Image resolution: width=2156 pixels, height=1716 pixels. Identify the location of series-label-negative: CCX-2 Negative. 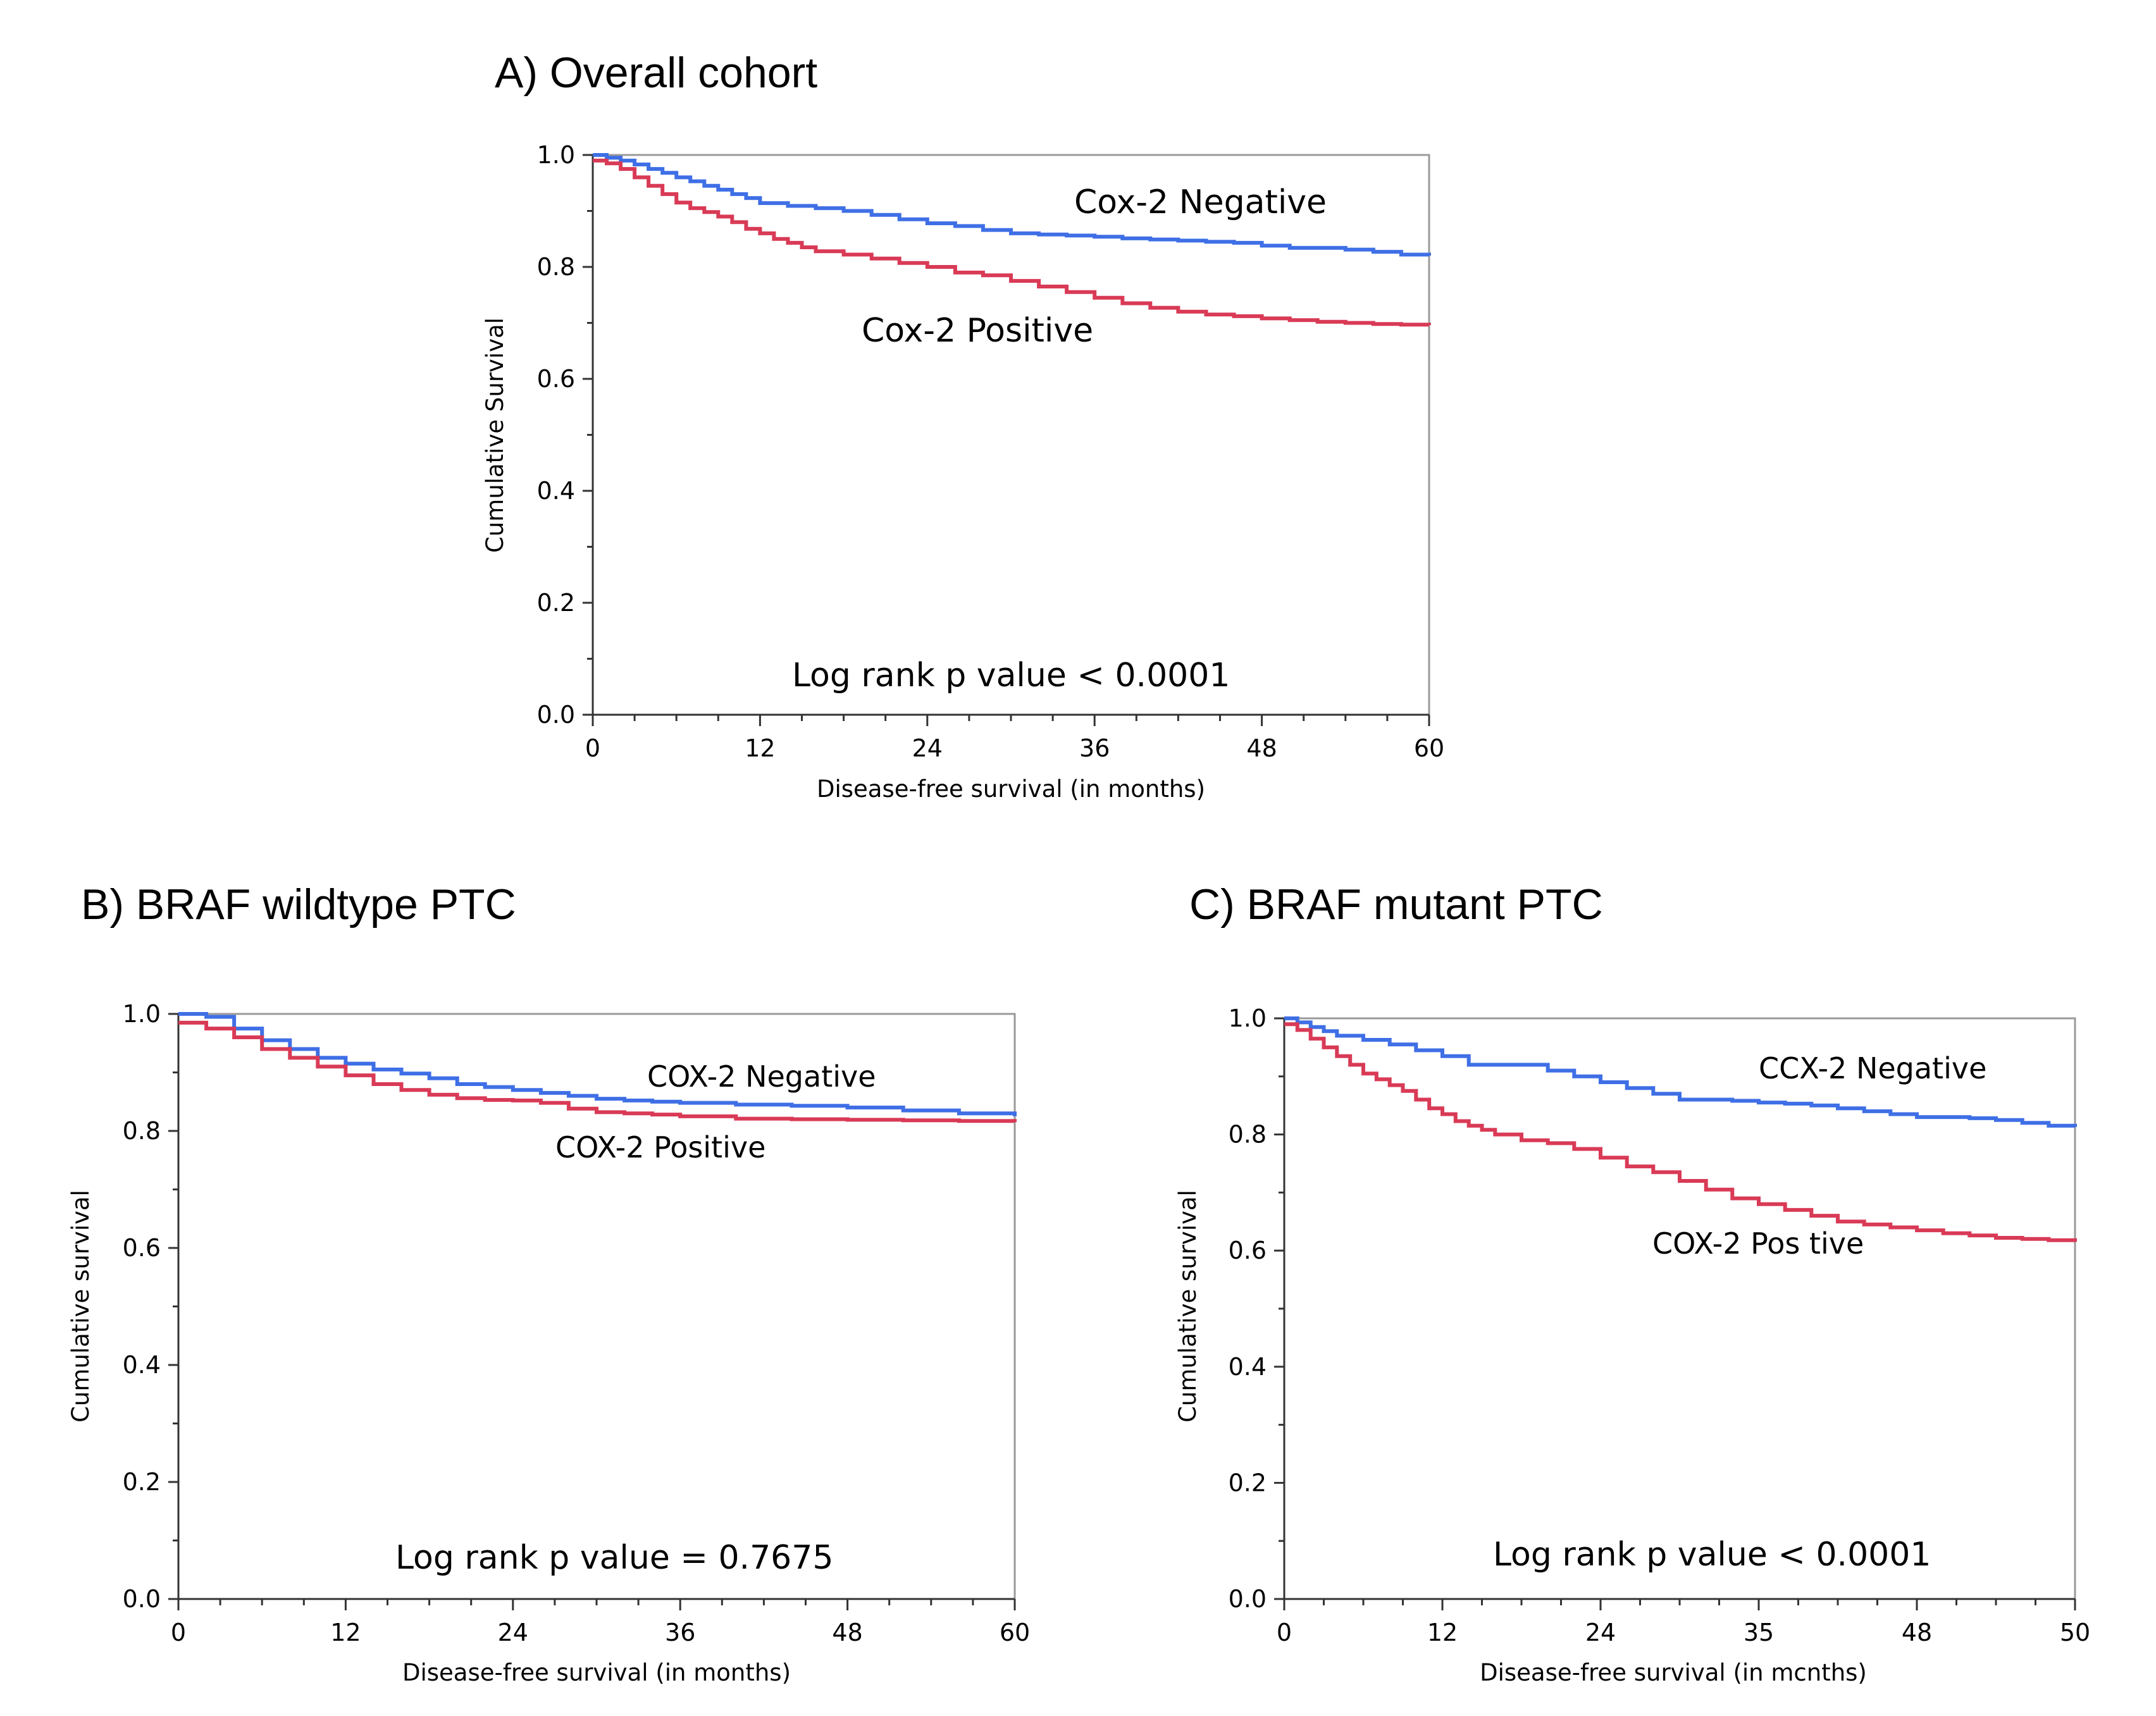
(1872, 1068).